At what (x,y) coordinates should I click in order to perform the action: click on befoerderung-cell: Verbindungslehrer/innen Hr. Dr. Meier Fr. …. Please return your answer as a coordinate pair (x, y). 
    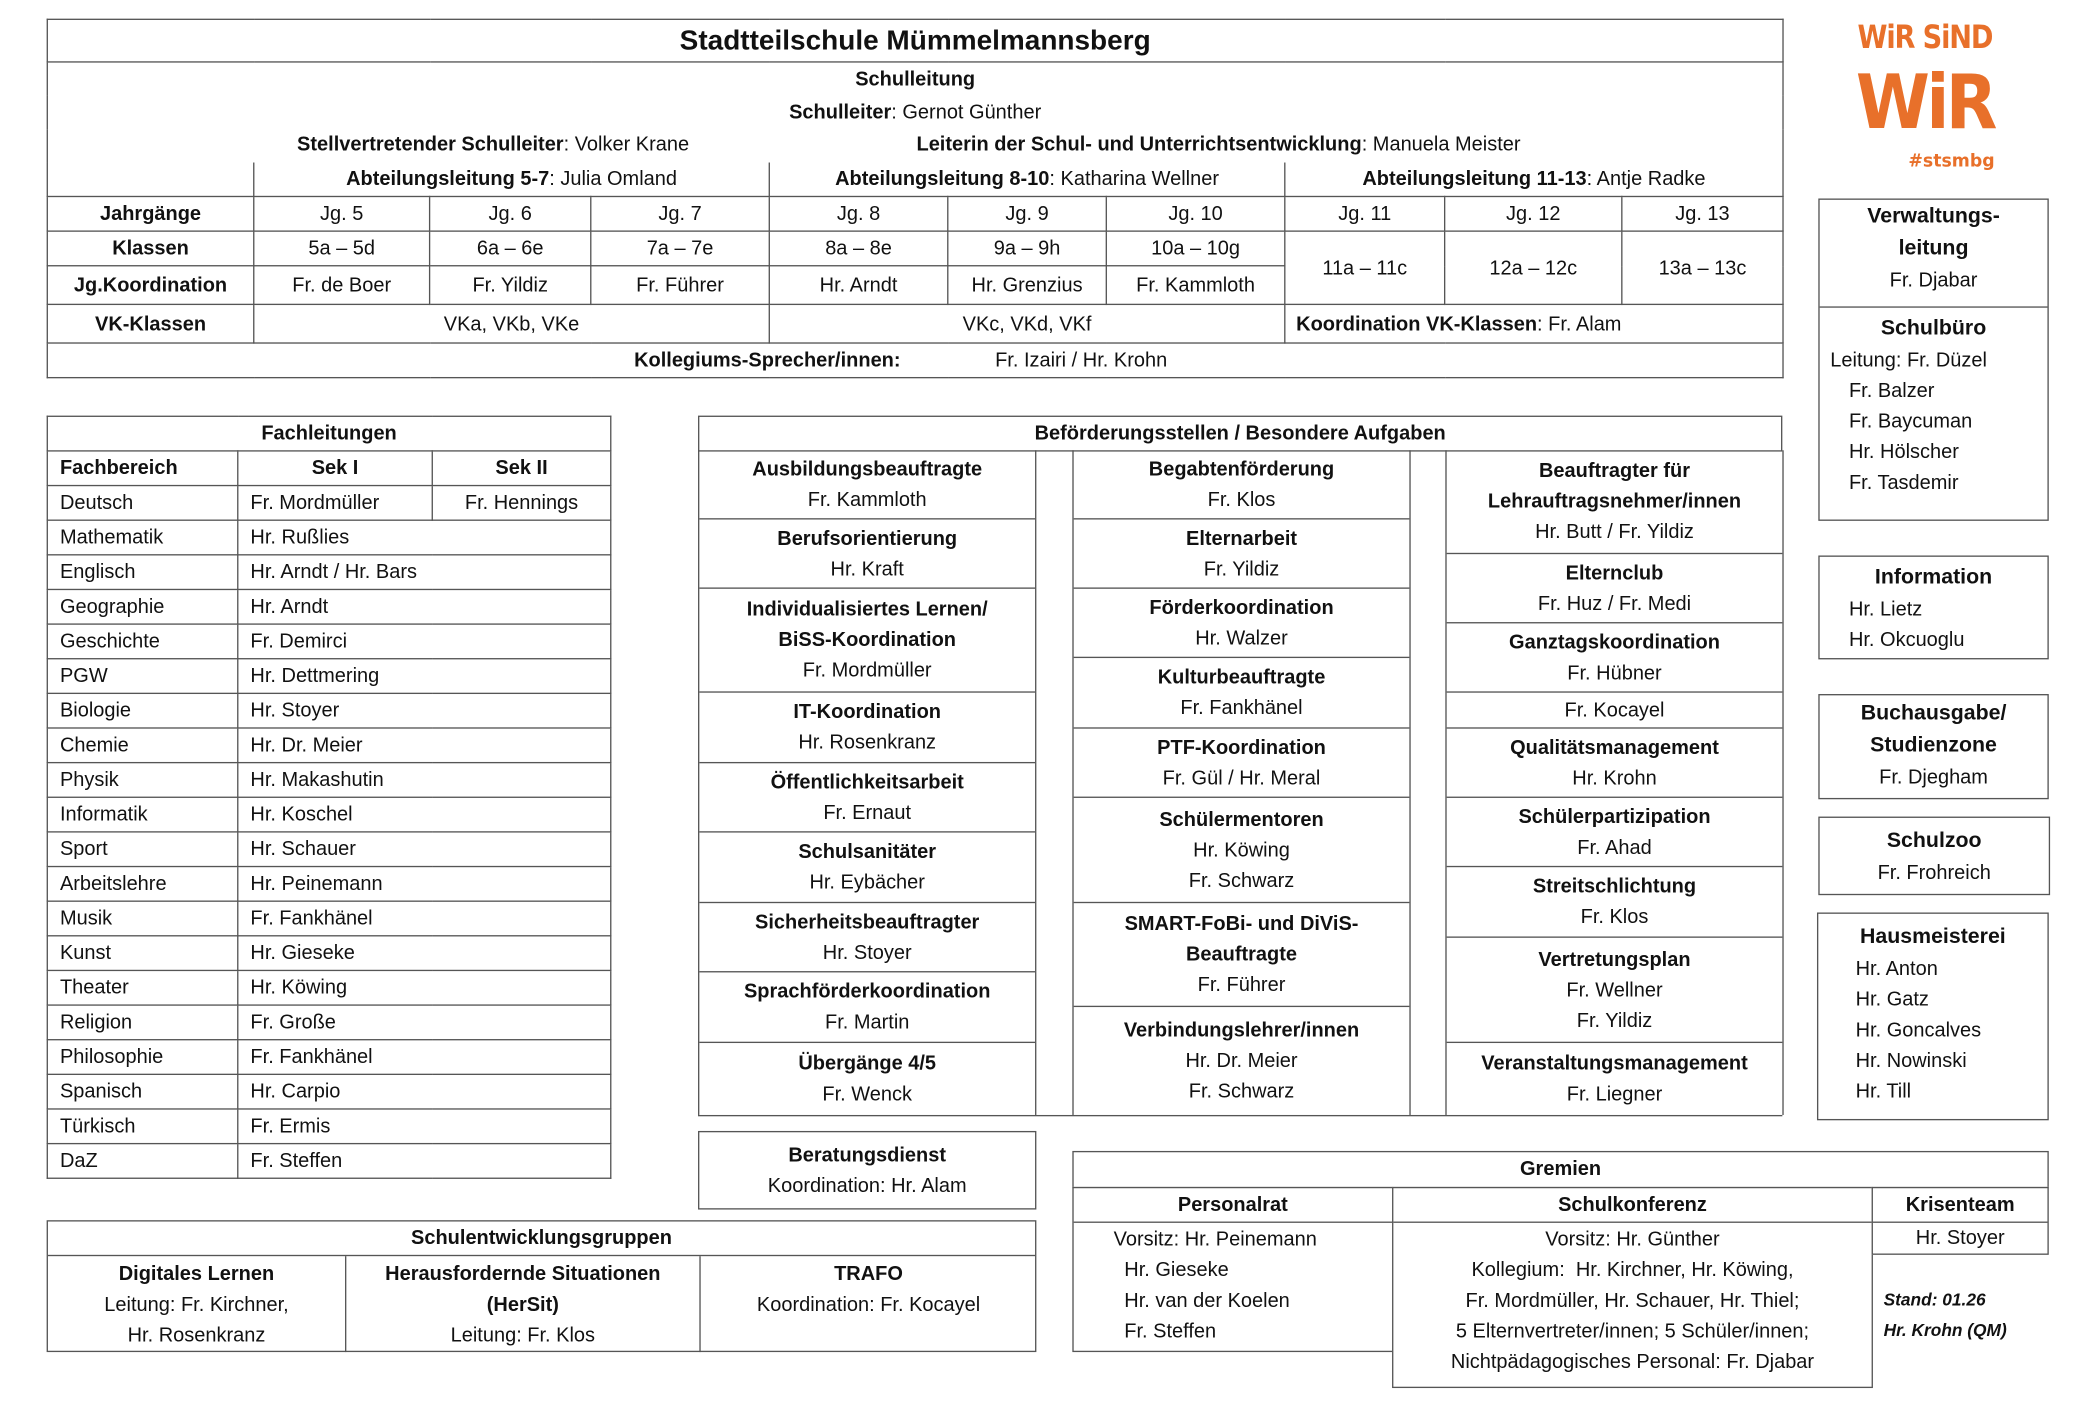
    Looking at the image, I should click on (1242, 1061).